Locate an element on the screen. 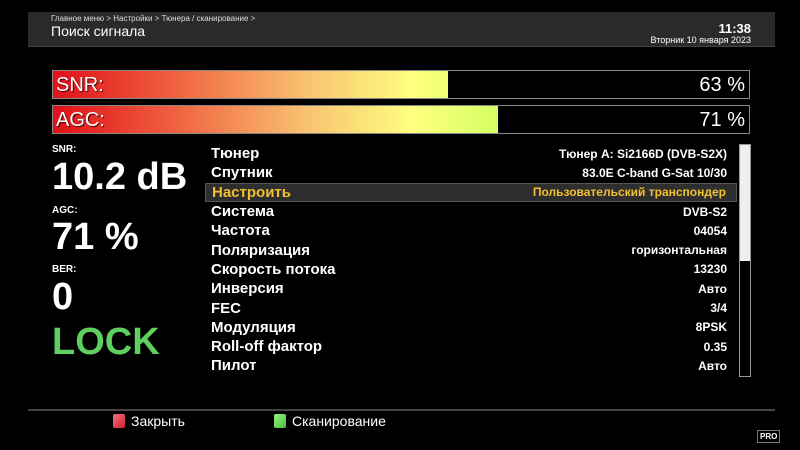  red-key-icon is located at coordinates (119, 421).